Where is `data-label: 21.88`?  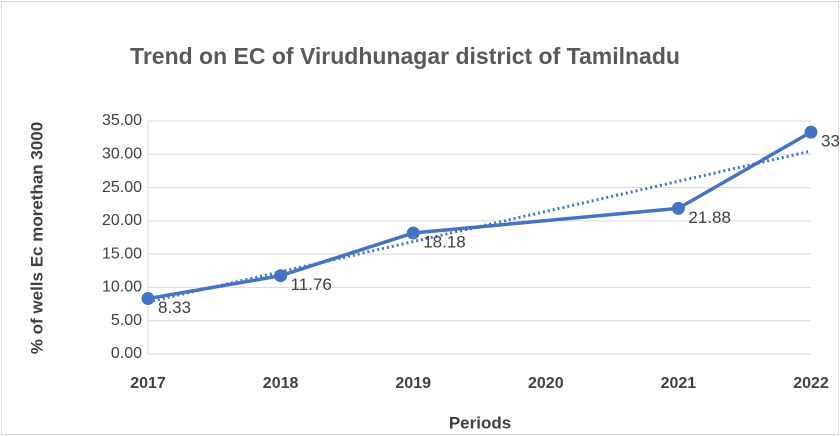
data-label: 21.88 is located at coordinates (709, 217).